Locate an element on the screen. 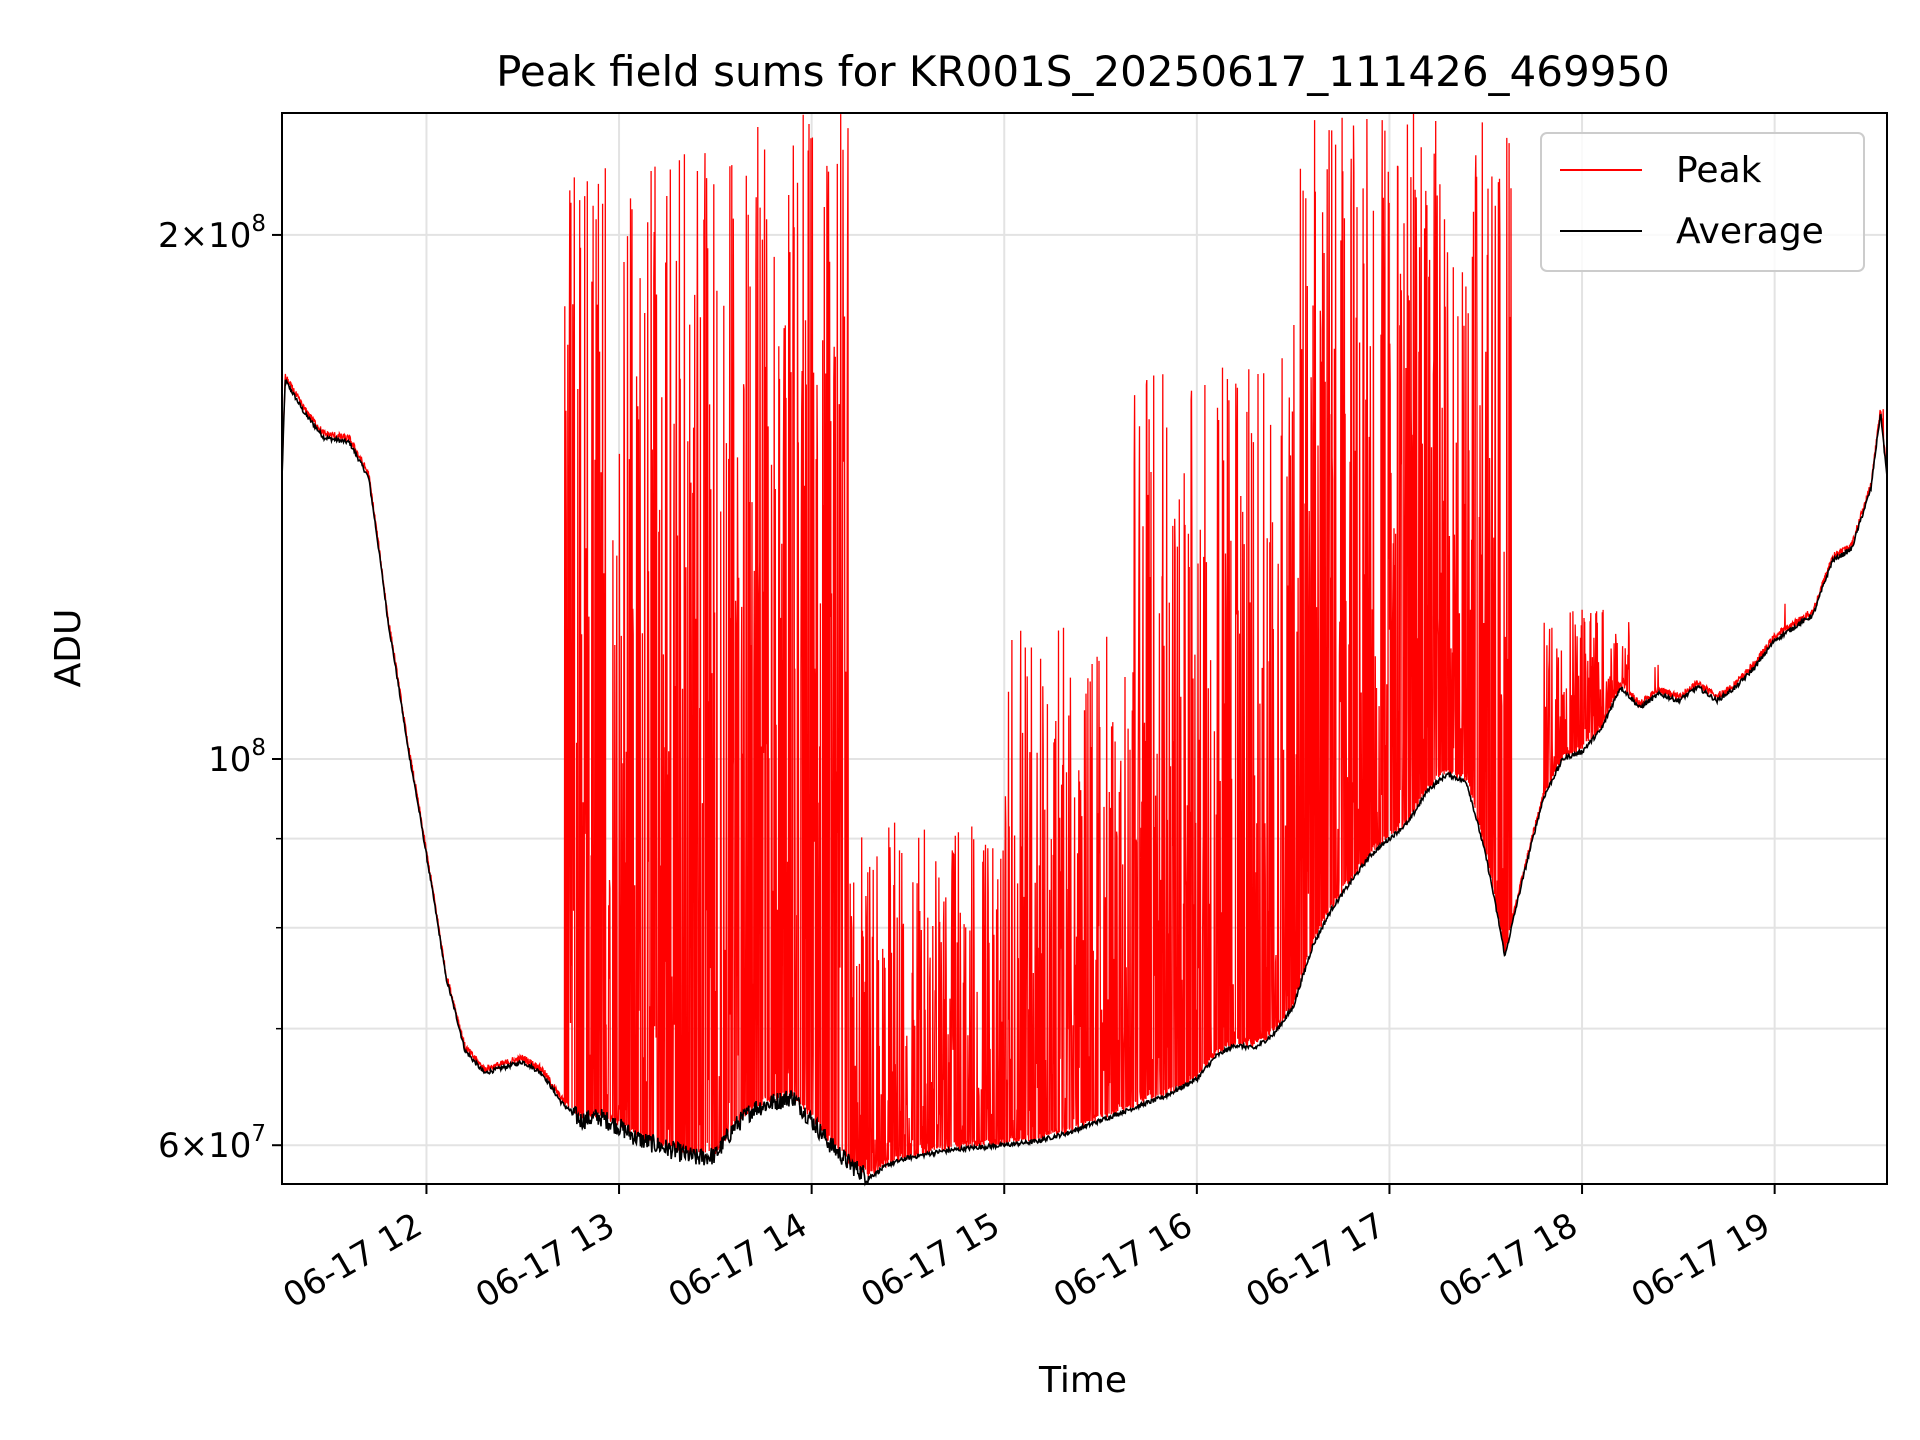 Image resolution: width=1920 pixels, height=1440 pixels. y-axis-label: ADU is located at coordinates (68, 648).